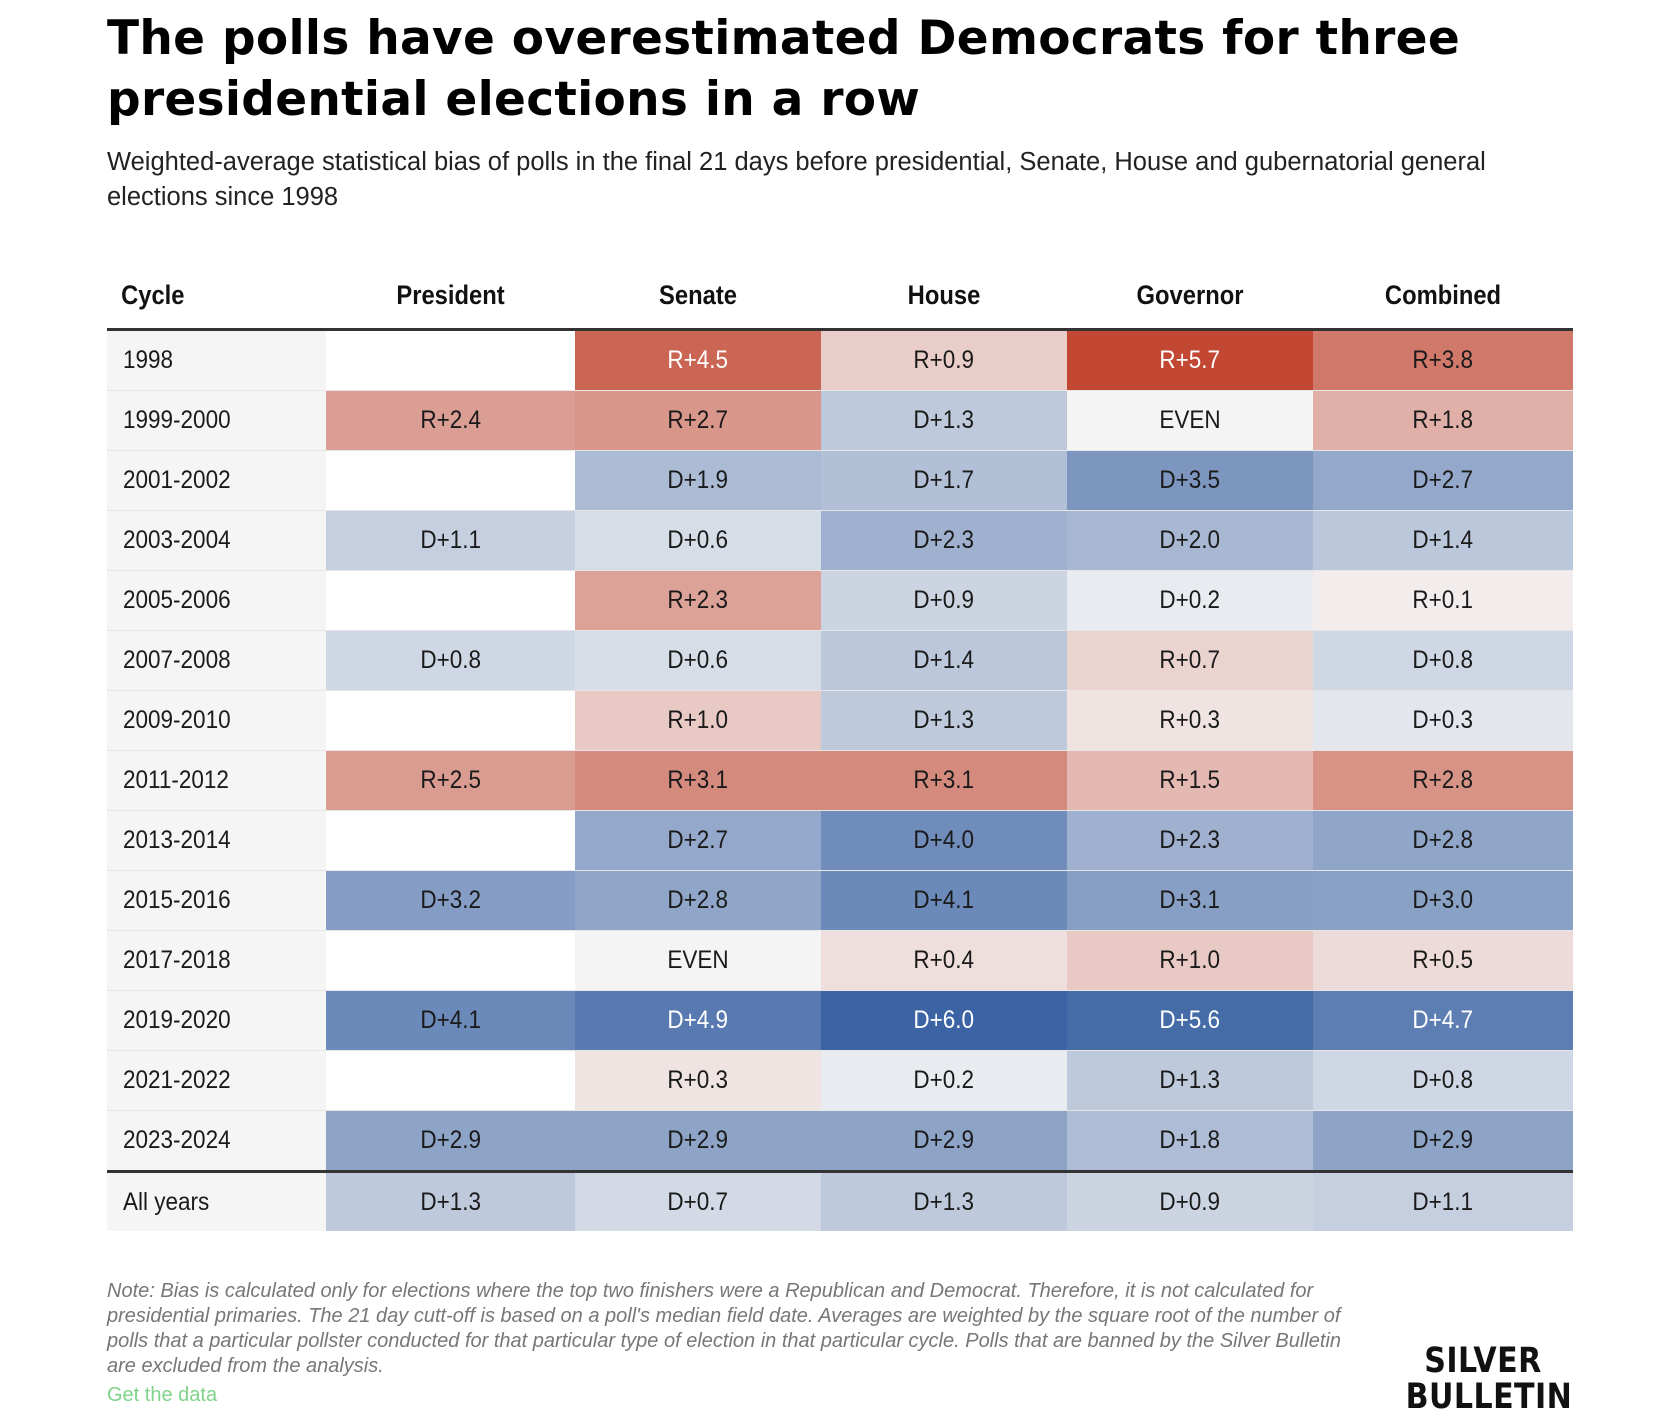 Image resolution: width=1676 pixels, height=1428 pixels. What do you see at coordinates (840, 540) in the screenshot?
I see `table-row: 2003-2004 D+1.1 D+0.6 D+2.3 D+2.0 D+1.4` at bounding box center [840, 540].